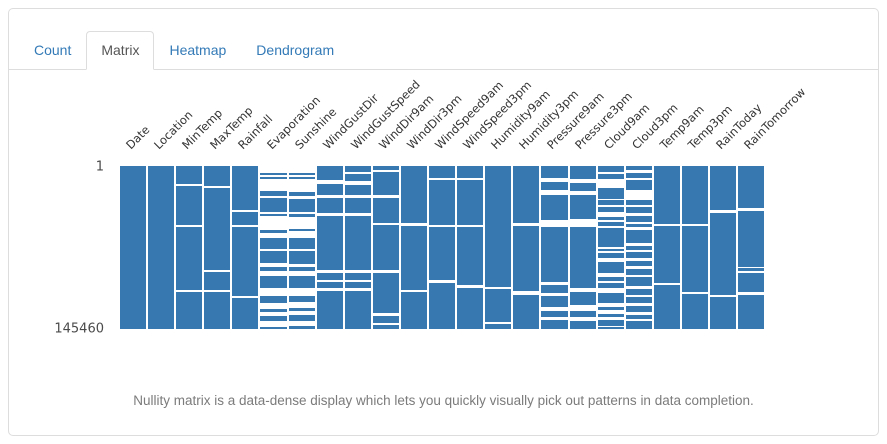  Describe the element at coordinates (751, 247) in the screenshot. I see `matrix-column-RainTomorrow` at that location.